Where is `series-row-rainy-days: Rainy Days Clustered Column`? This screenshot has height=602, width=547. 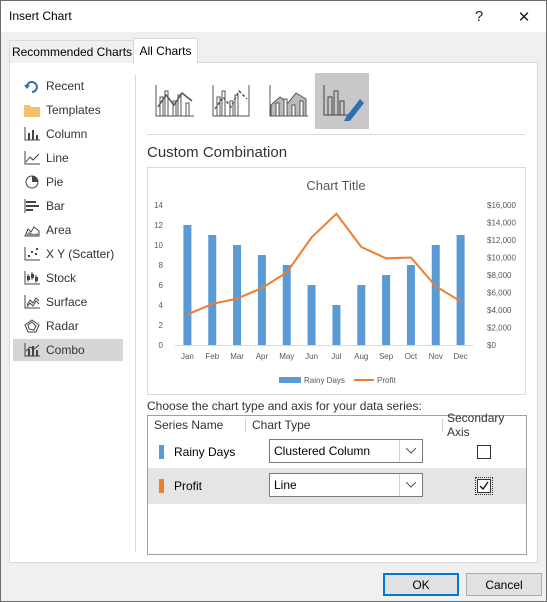
series-row-rainy-days: Rainy Days Clustered Column is located at coordinates (337, 452).